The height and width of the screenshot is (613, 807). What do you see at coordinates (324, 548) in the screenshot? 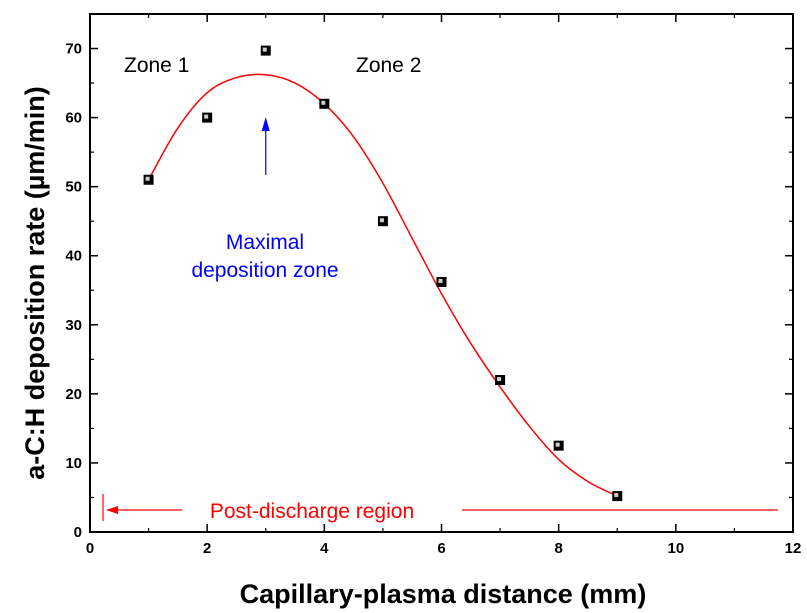
I see `x-tick-label: 4` at bounding box center [324, 548].